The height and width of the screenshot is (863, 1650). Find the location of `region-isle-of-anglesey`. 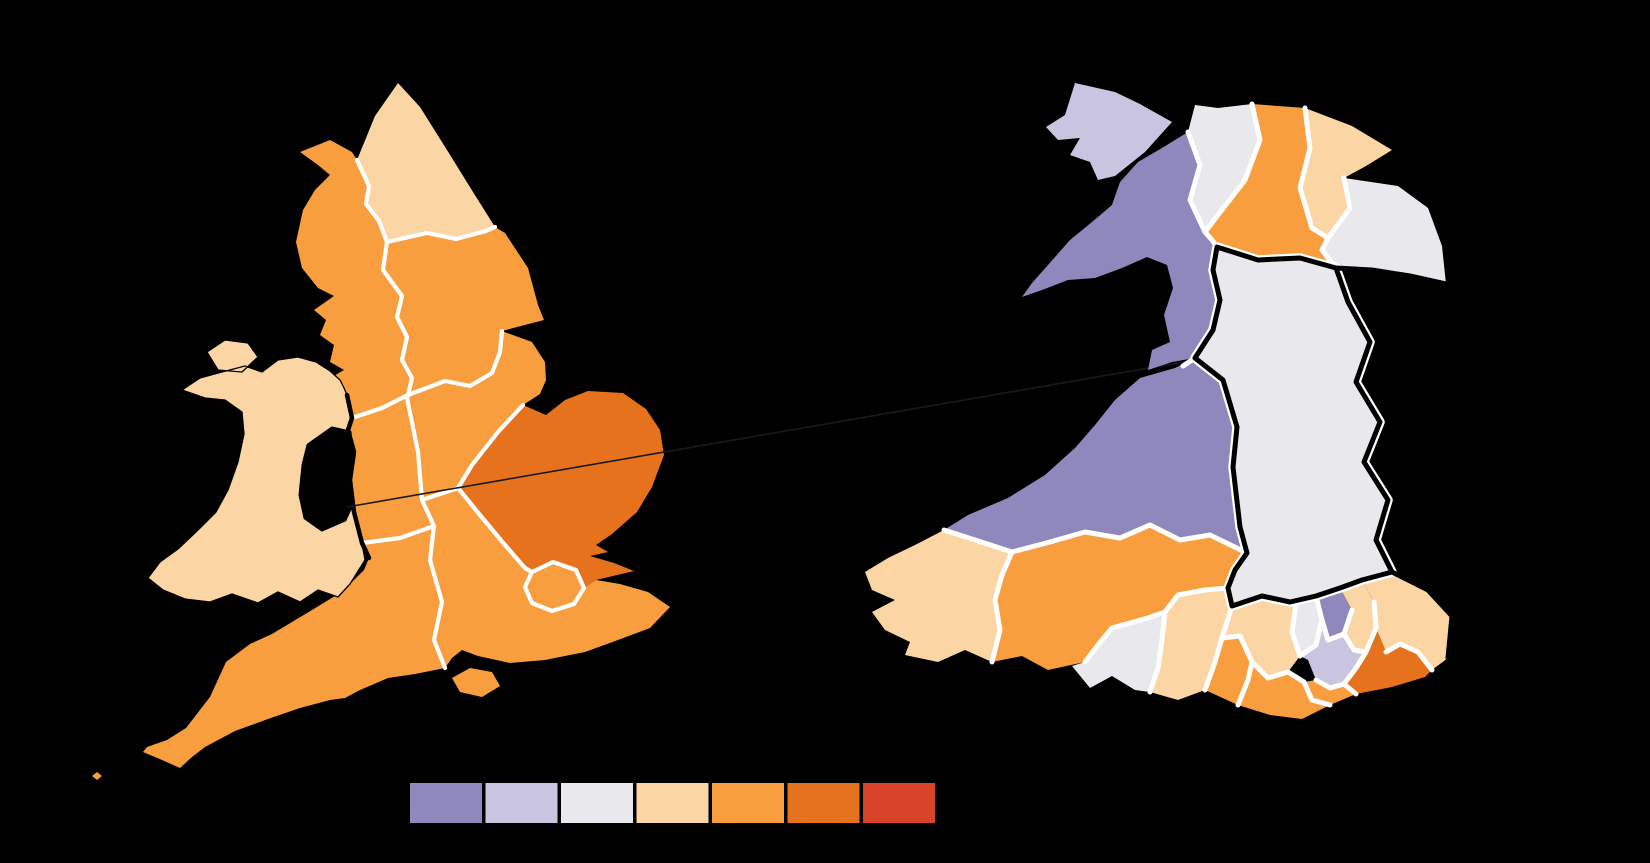

region-isle-of-anglesey is located at coordinates (1109, 131).